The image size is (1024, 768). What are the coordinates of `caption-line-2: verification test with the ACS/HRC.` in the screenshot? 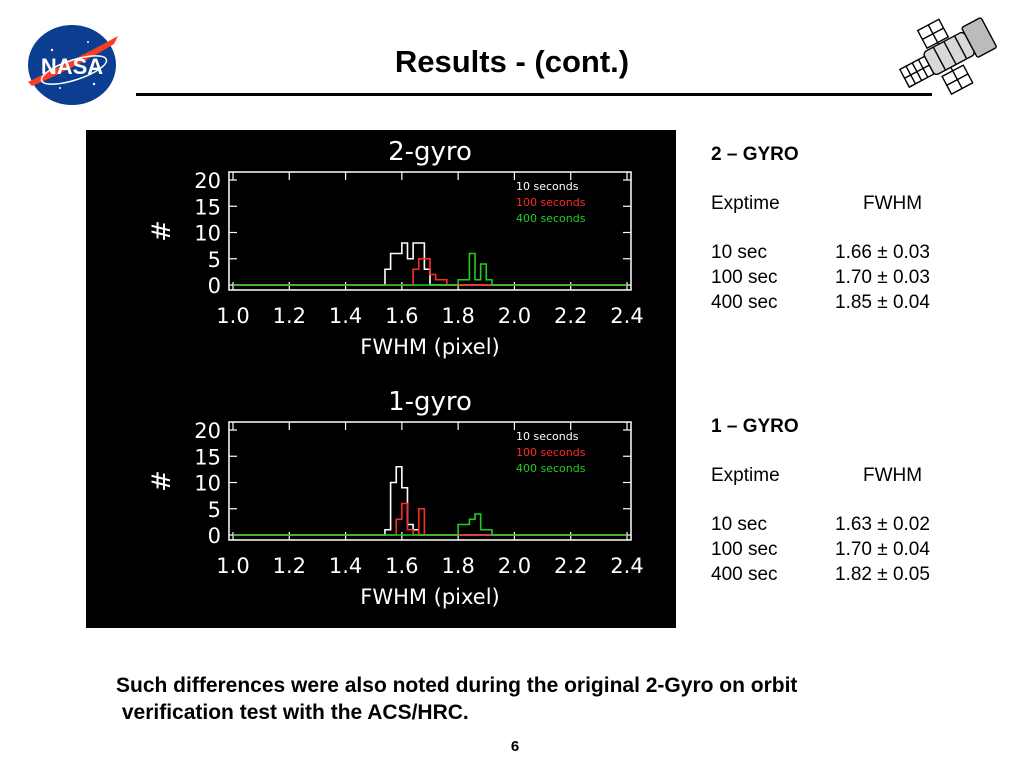 It's located at (292, 712).